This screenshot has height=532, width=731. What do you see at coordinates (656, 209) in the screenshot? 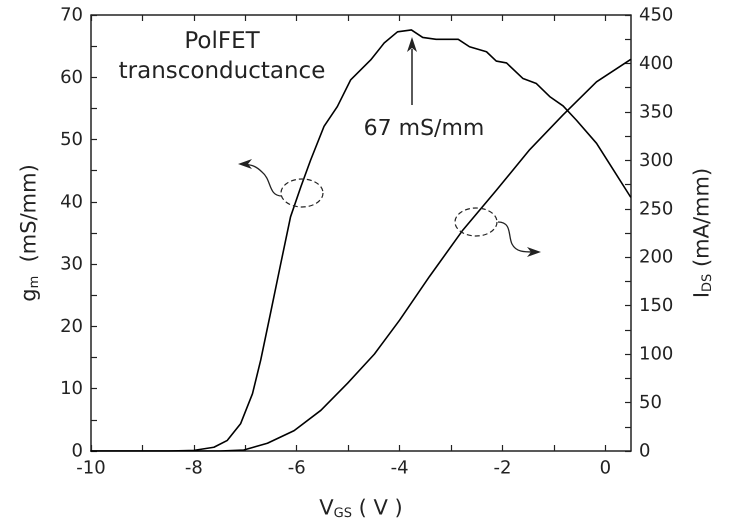
I see `y2-tick-label: 250` at bounding box center [656, 209].